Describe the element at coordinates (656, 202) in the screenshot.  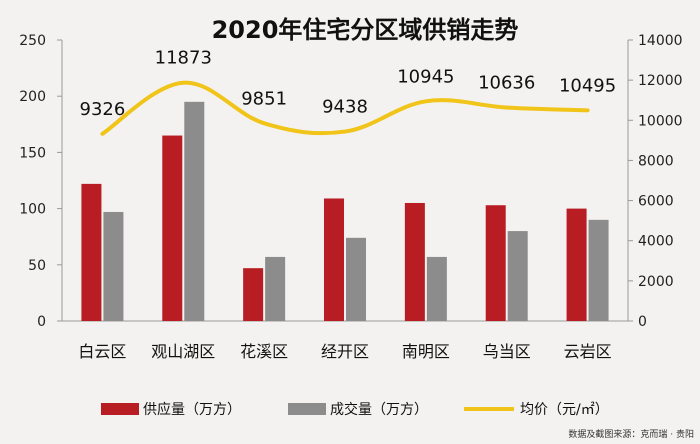
I see `right-axis-tick-label: 6000` at that location.